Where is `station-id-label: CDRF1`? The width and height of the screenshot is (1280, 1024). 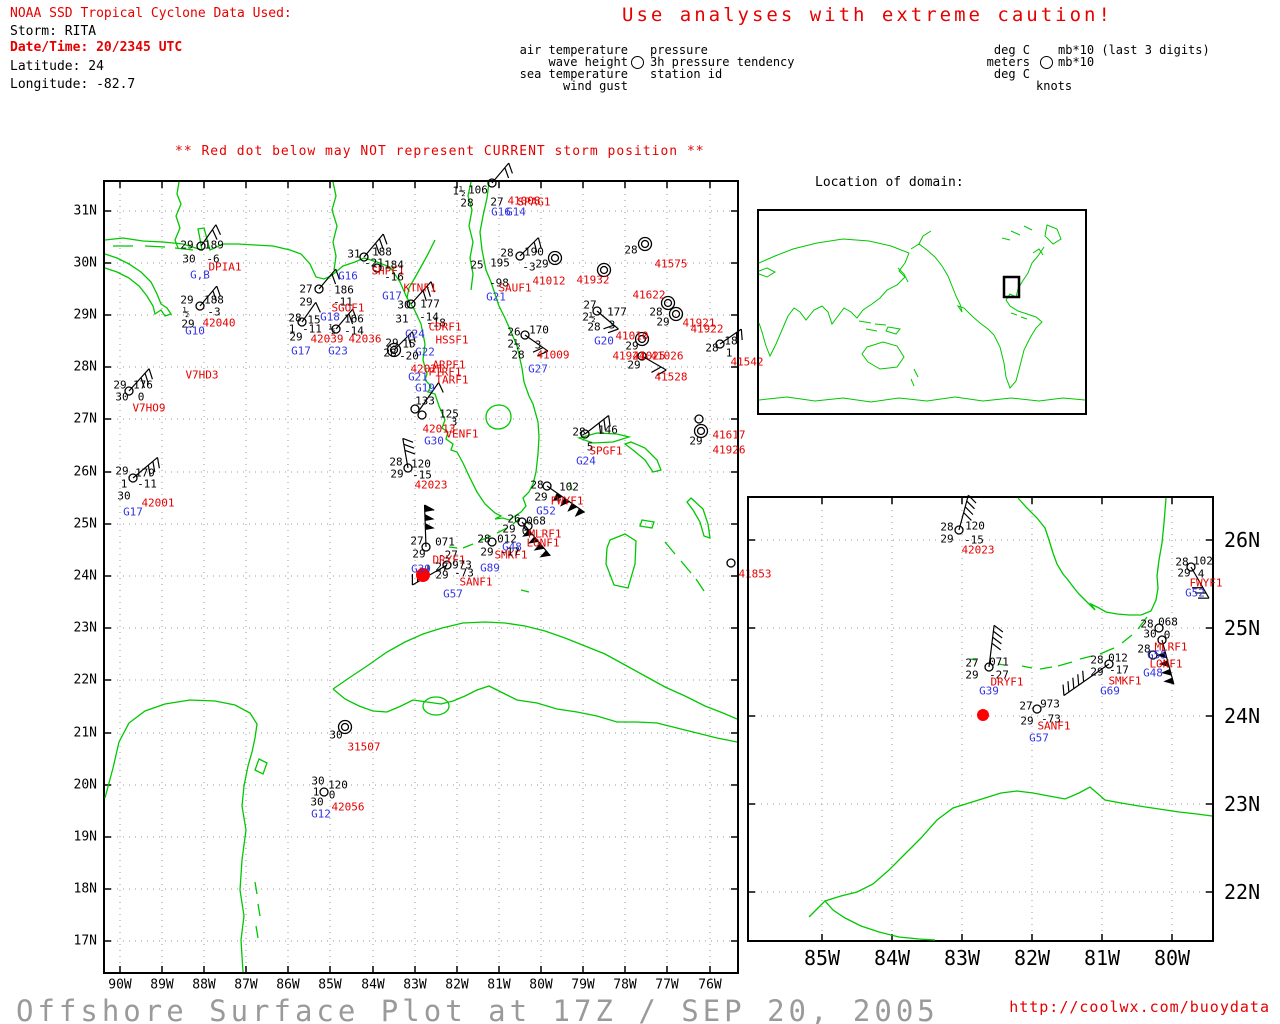 station-id-label: CDRF1 is located at coordinates (445, 327).